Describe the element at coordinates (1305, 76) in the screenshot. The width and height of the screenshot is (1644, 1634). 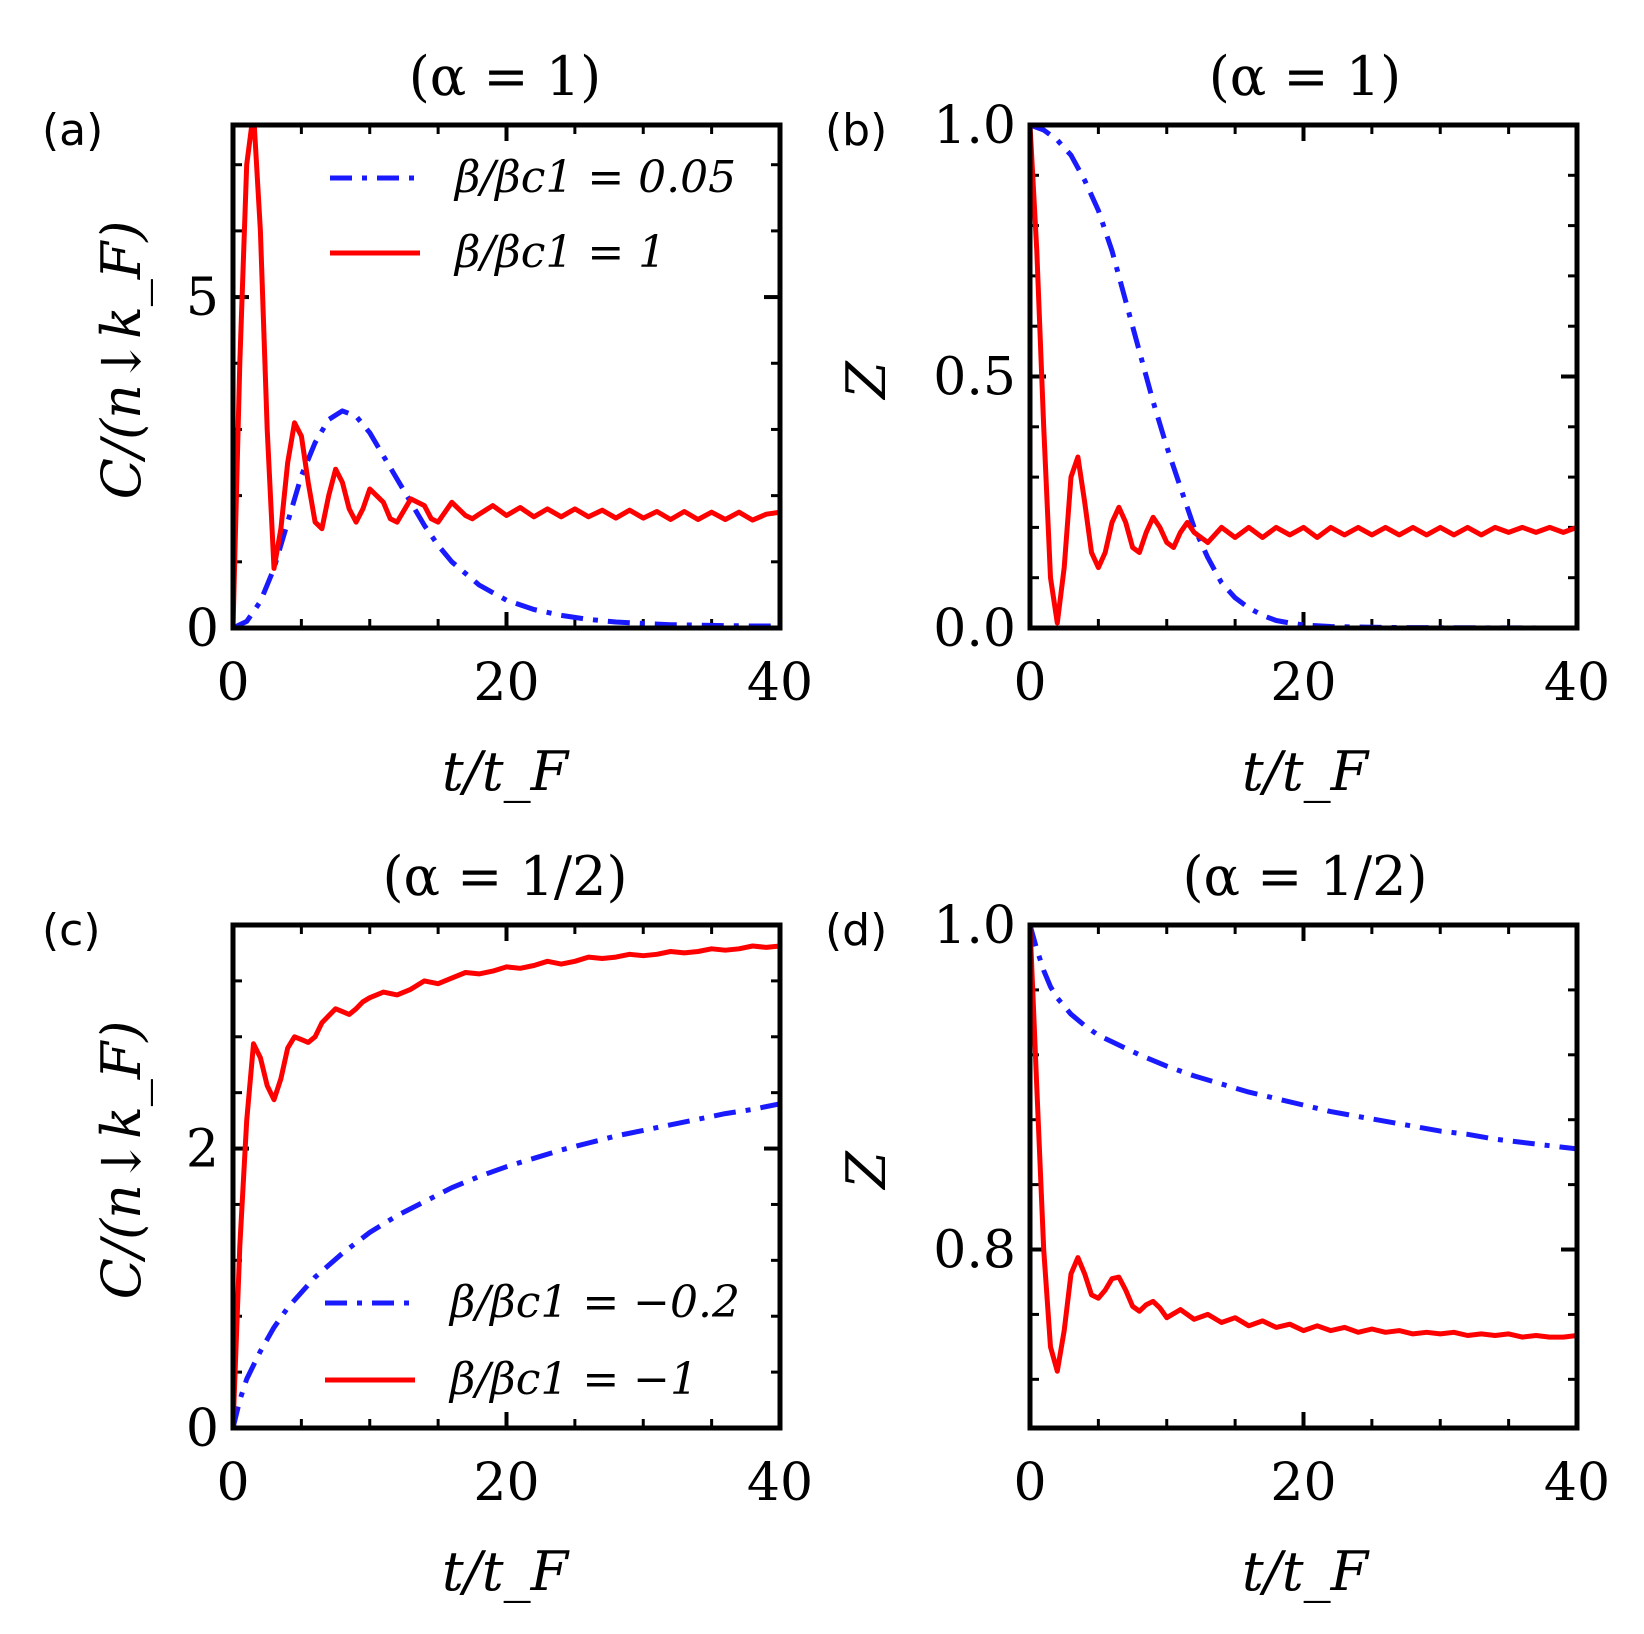
I see `panel-title-b: (α = 1)` at that location.